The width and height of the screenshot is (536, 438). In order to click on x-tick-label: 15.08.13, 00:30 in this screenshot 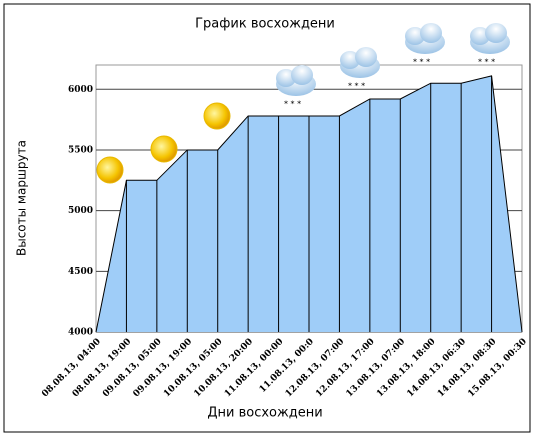, I will do `click(497, 368)`.